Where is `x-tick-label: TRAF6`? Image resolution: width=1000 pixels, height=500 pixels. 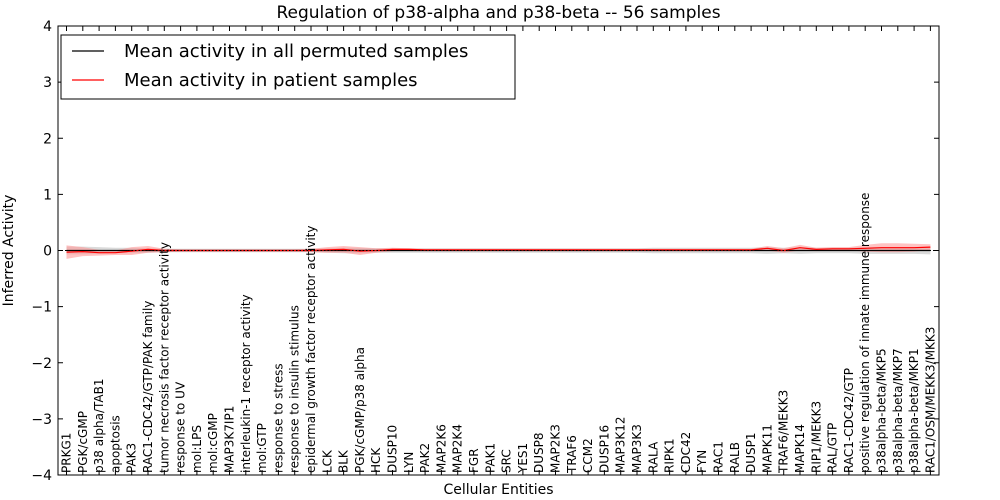
x-tick-label: TRAF6 is located at coordinates (572, 454).